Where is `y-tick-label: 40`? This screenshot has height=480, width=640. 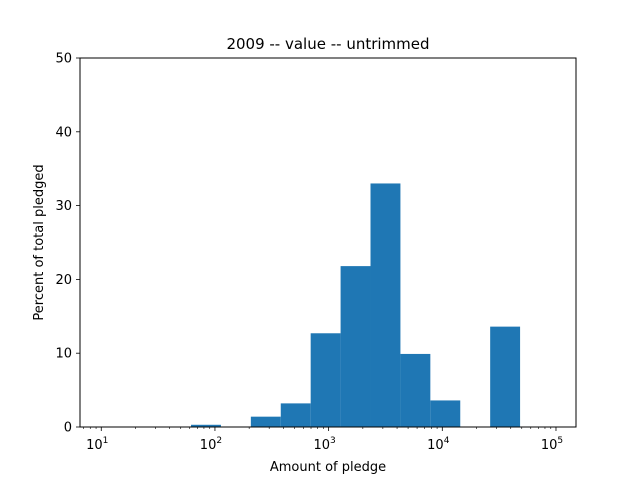 y-tick-label: 40 is located at coordinates (63, 132).